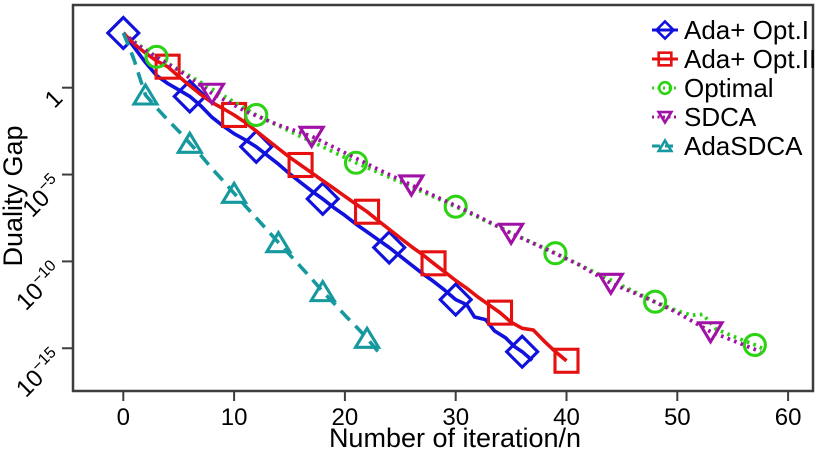  I want to click on x-axis-ticks: 0 10 20 30 40 50 60, so click(459, 411).